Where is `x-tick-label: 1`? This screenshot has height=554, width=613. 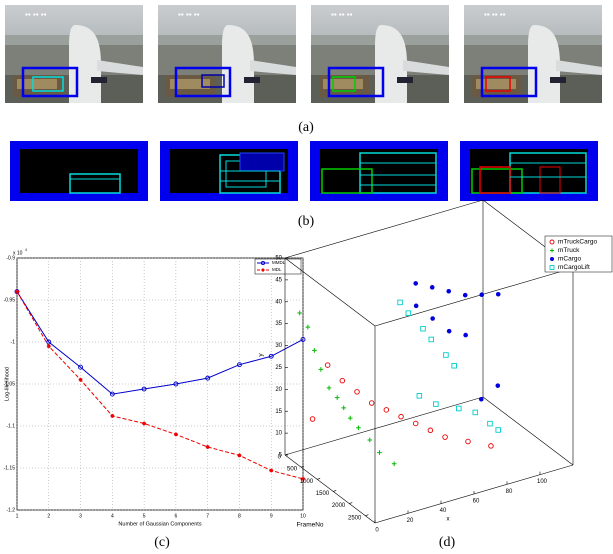 x-tick-label: 1 is located at coordinates (17, 516).